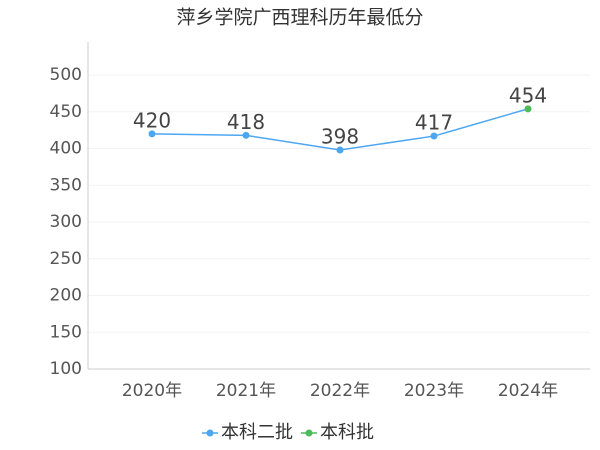 The width and height of the screenshot is (600, 450). I want to click on x-tick-label: 2024年, so click(528, 391).